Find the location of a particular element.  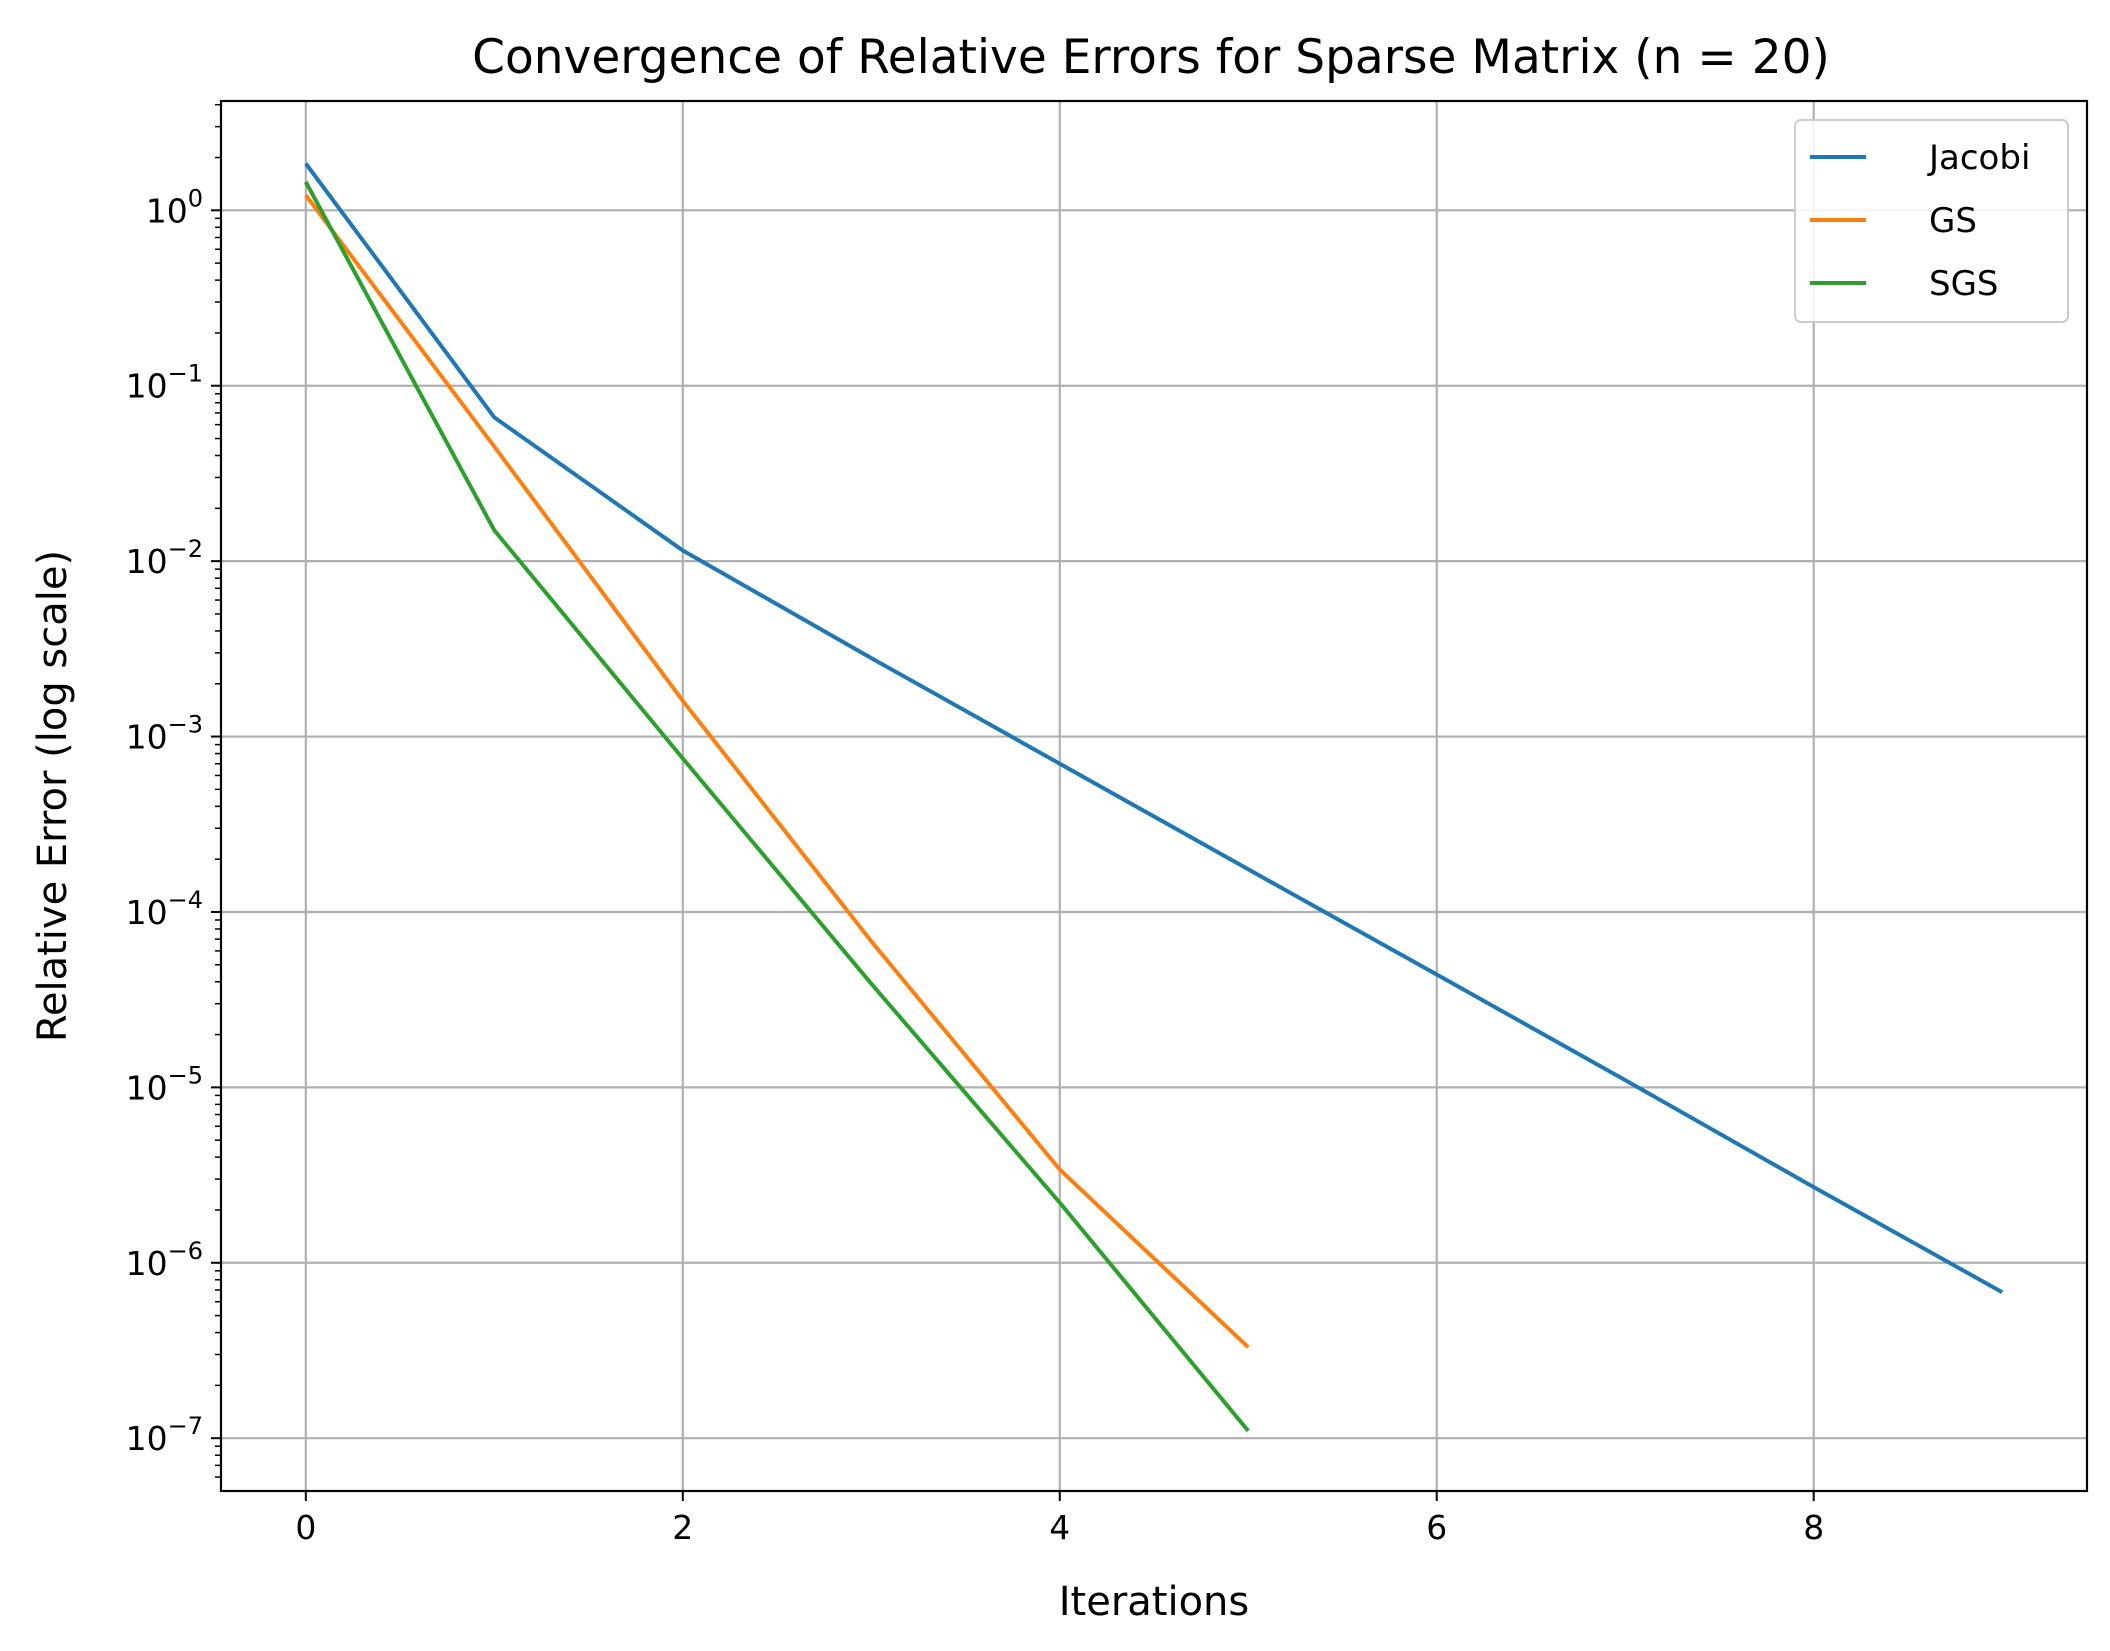

legend-box is located at coordinates (1931, 221).